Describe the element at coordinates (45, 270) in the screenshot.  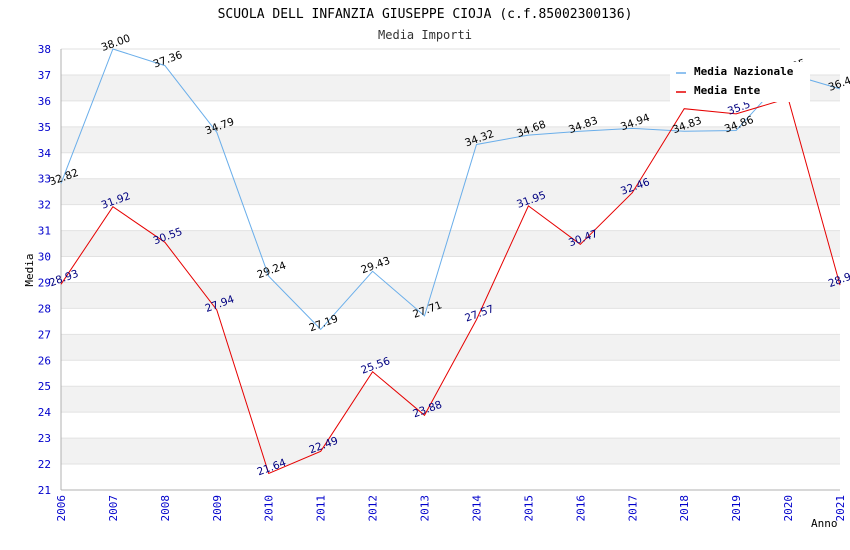
I see `y-tick-labels: 21 22 23 24 25 26 27 28 29 30 31 32 33 34 35 36 37 38` at that location.